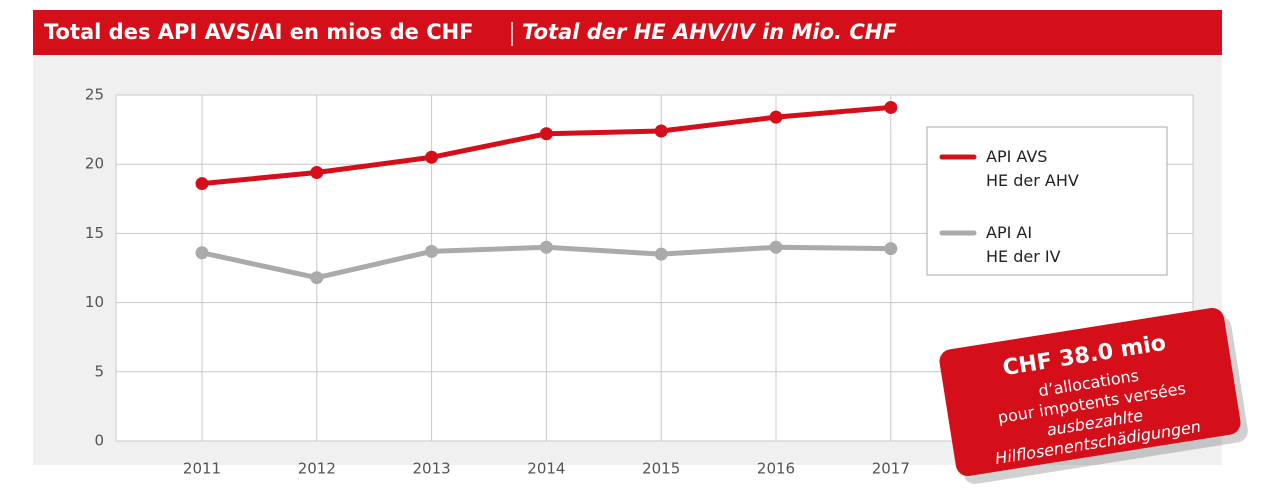 This screenshot has height=493, width=1262. What do you see at coordinates (661, 469) in the screenshot?
I see `x-tick-label: 2015` at bounding box center [661, 469].